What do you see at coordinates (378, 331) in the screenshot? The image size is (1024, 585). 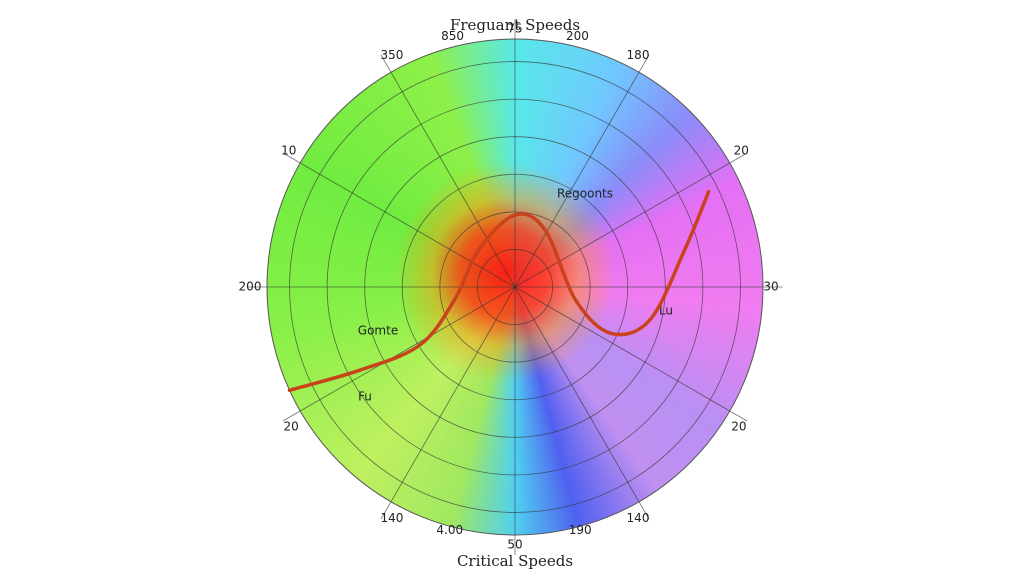 I see `annotation: Gomte` at bounding box center [378, 331].